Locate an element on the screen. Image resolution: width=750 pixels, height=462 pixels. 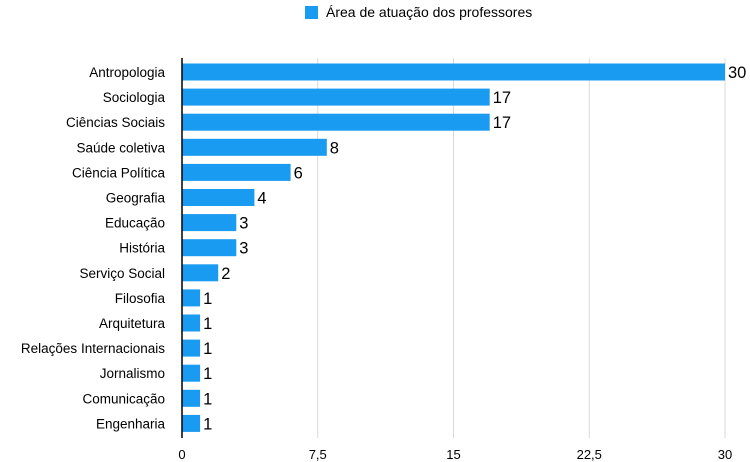
x-tick-label: 30 is located at coordinates (725, 454).